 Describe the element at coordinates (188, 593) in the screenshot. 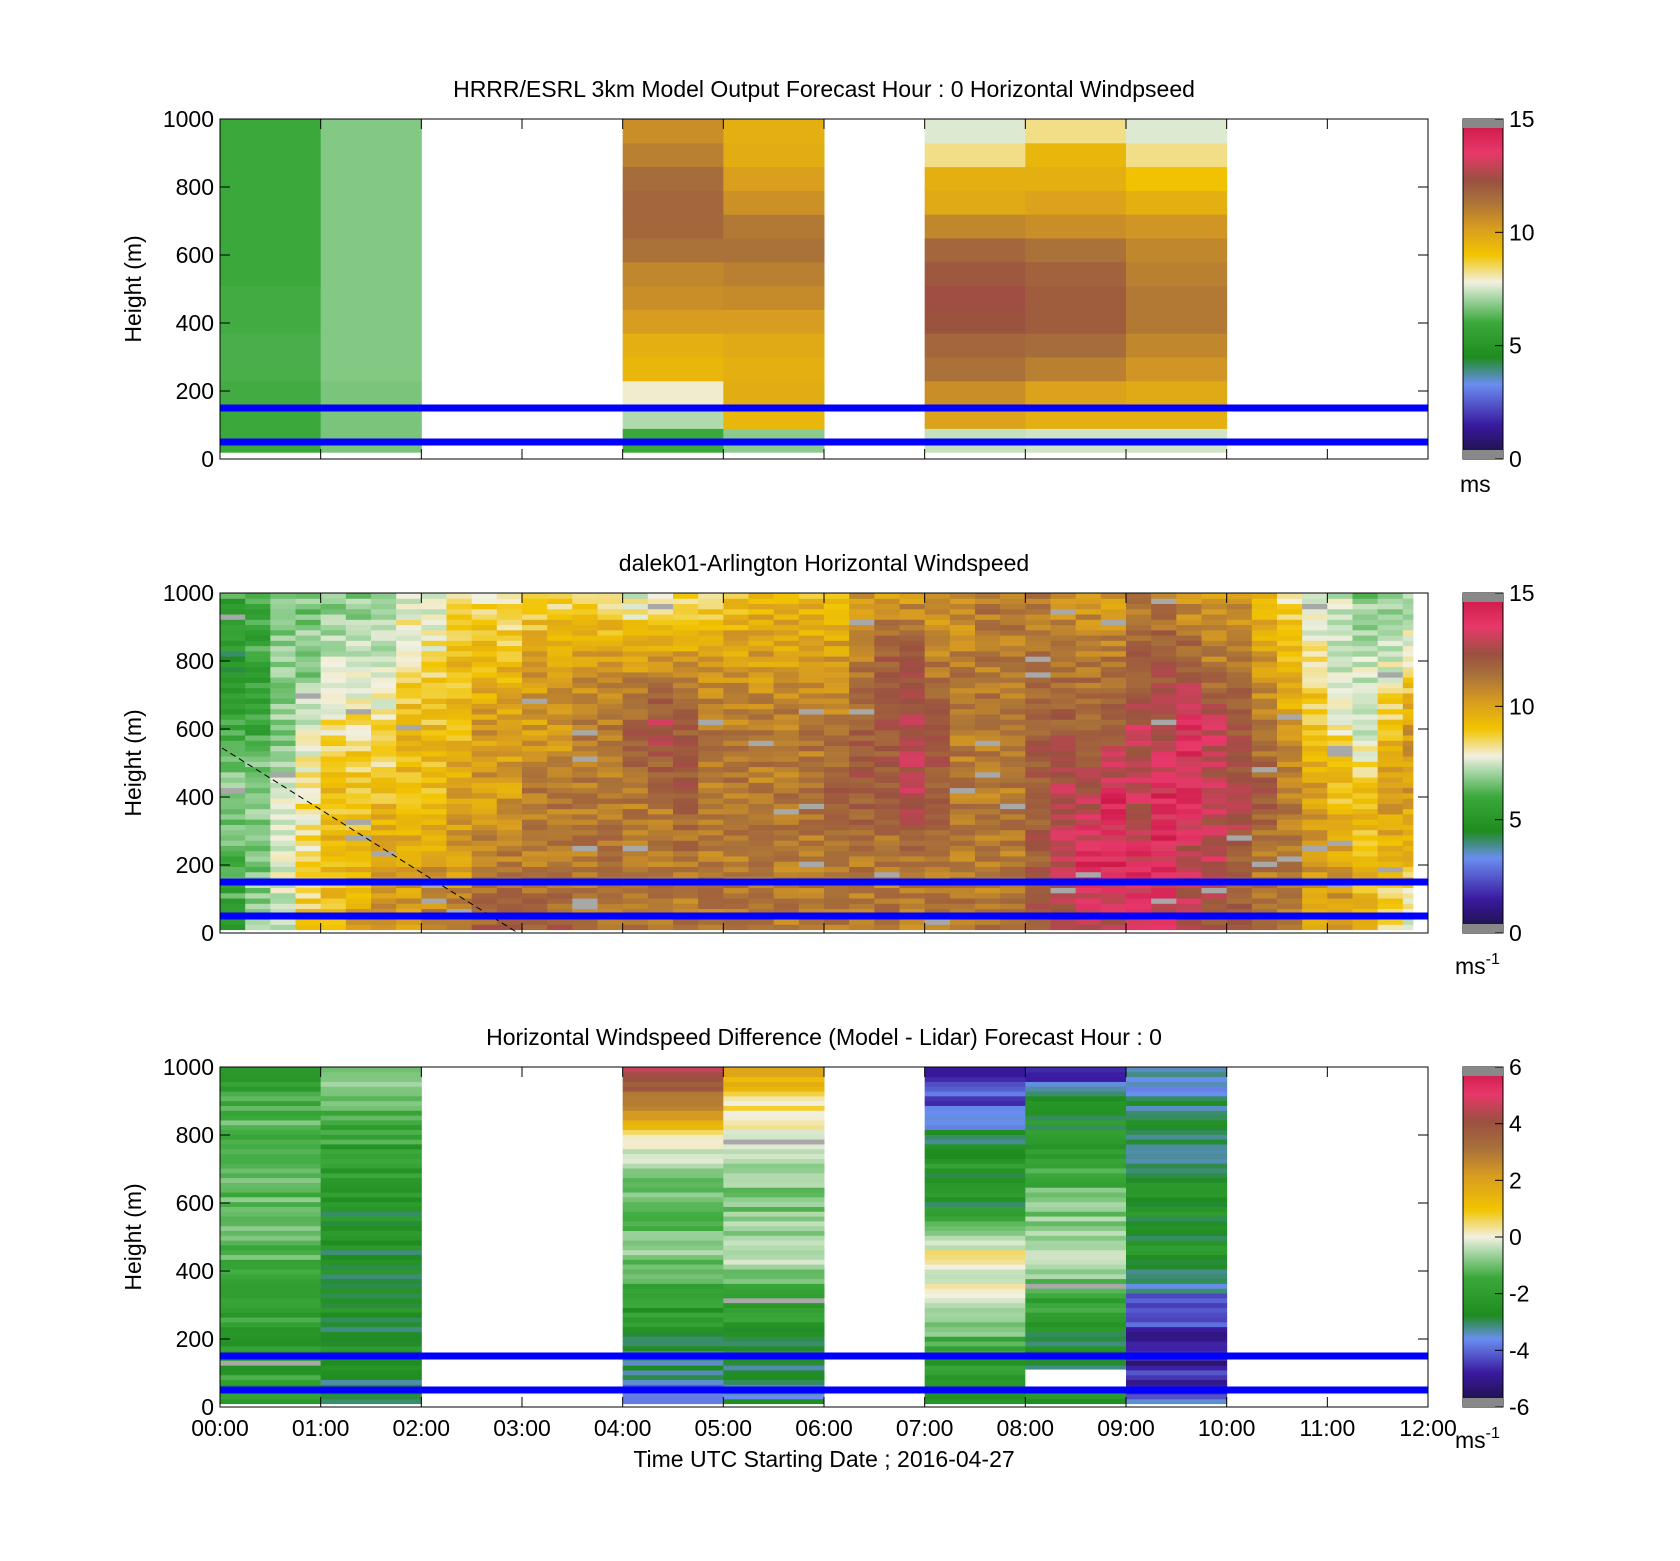

I see `y-tick-label: 1000` at that location.